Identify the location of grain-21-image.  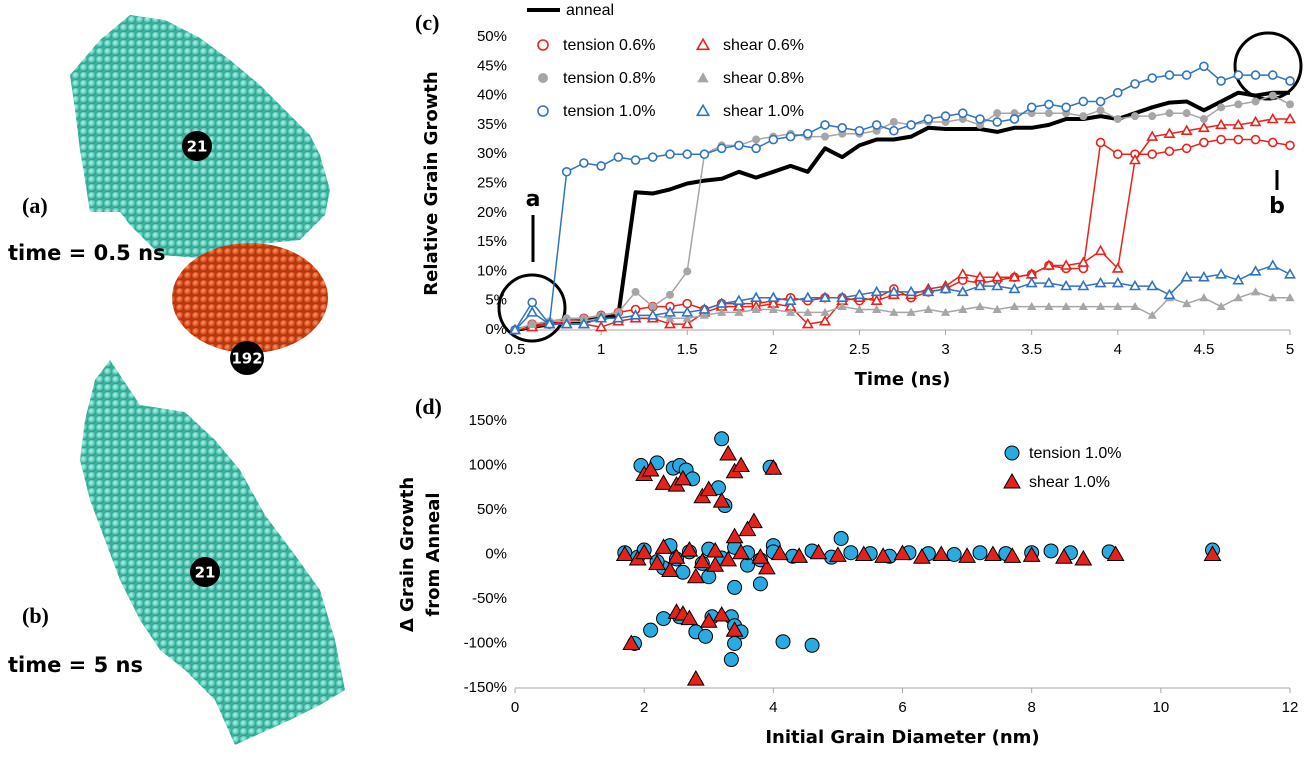
(212, 552).